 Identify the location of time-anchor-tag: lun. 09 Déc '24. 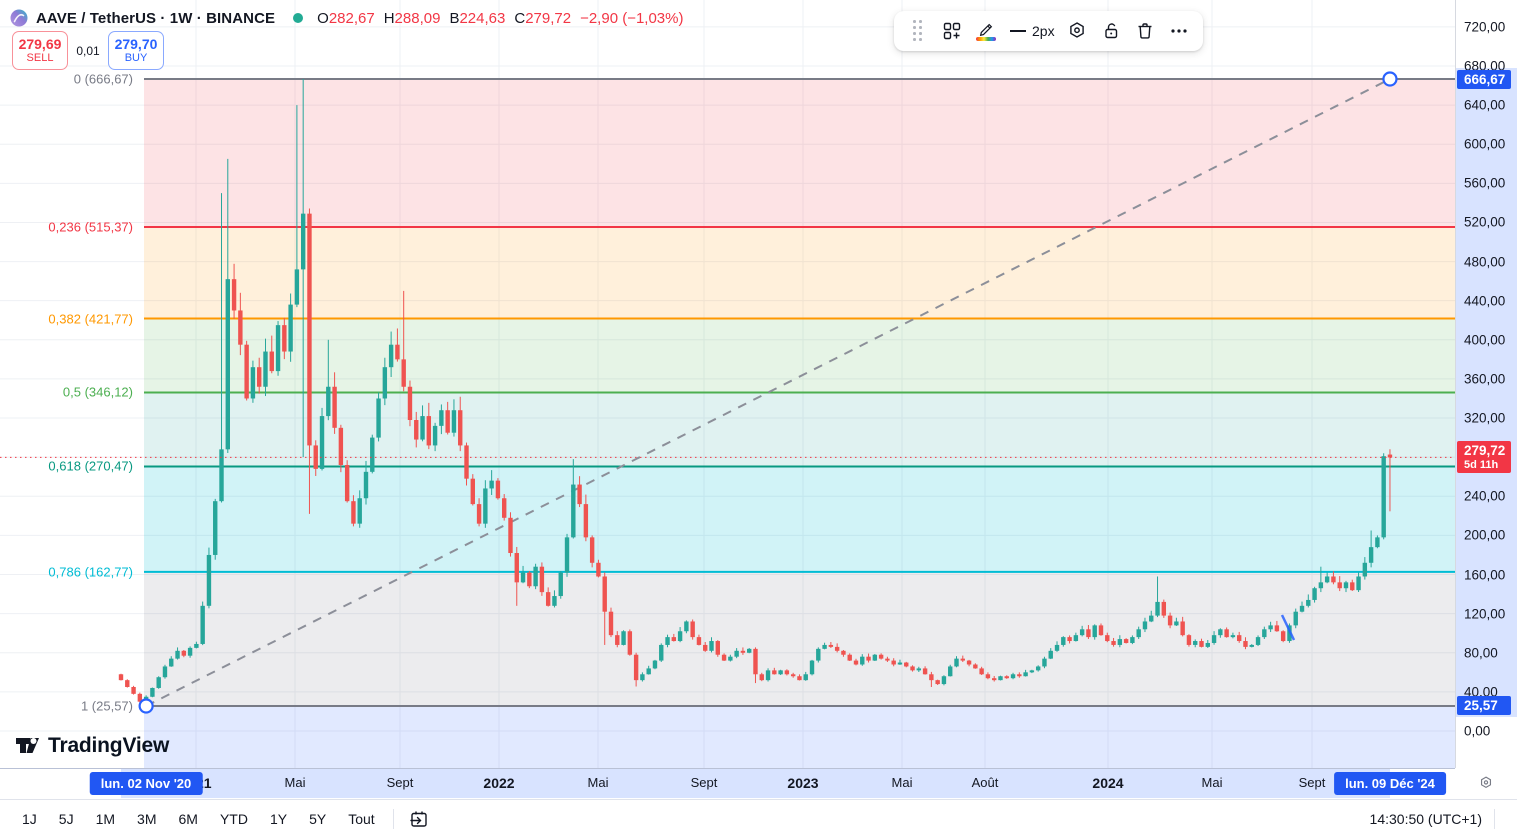
(1390, 783).